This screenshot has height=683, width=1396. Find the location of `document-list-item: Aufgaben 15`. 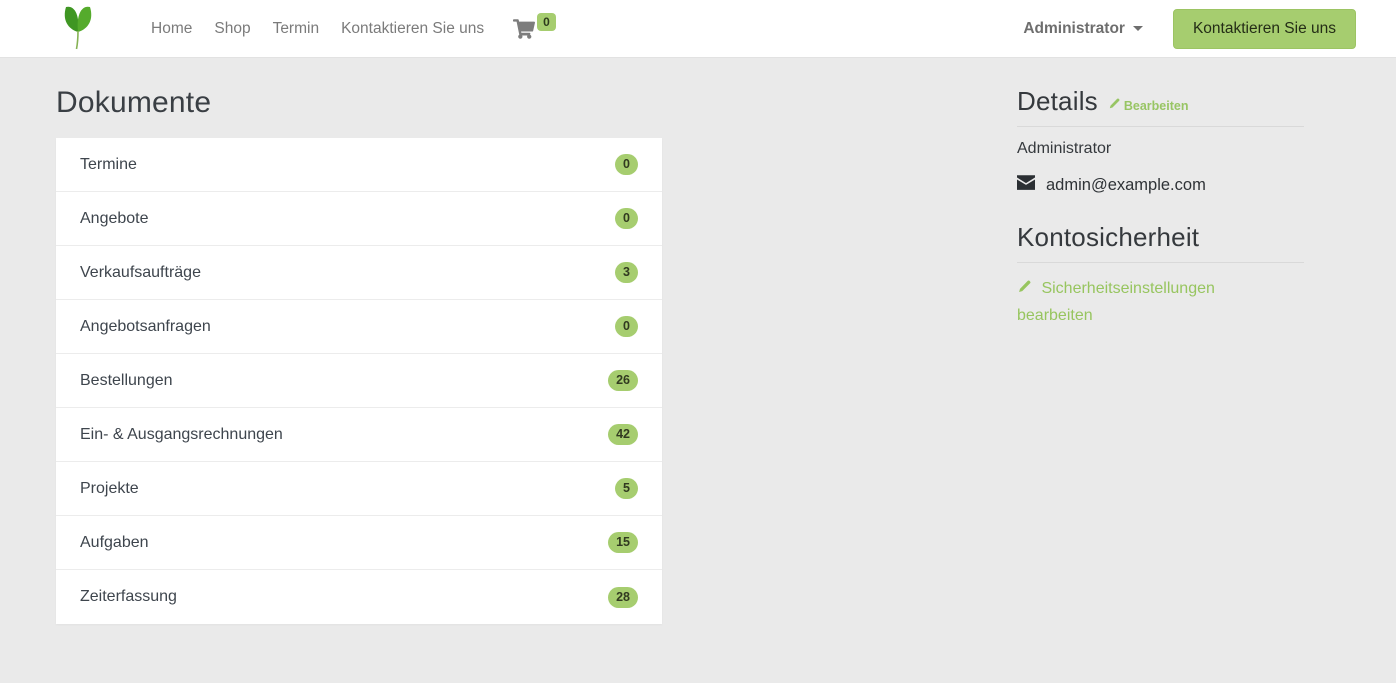

document-list-item: Aufgaben 15 is located at coordinates (359, 543).